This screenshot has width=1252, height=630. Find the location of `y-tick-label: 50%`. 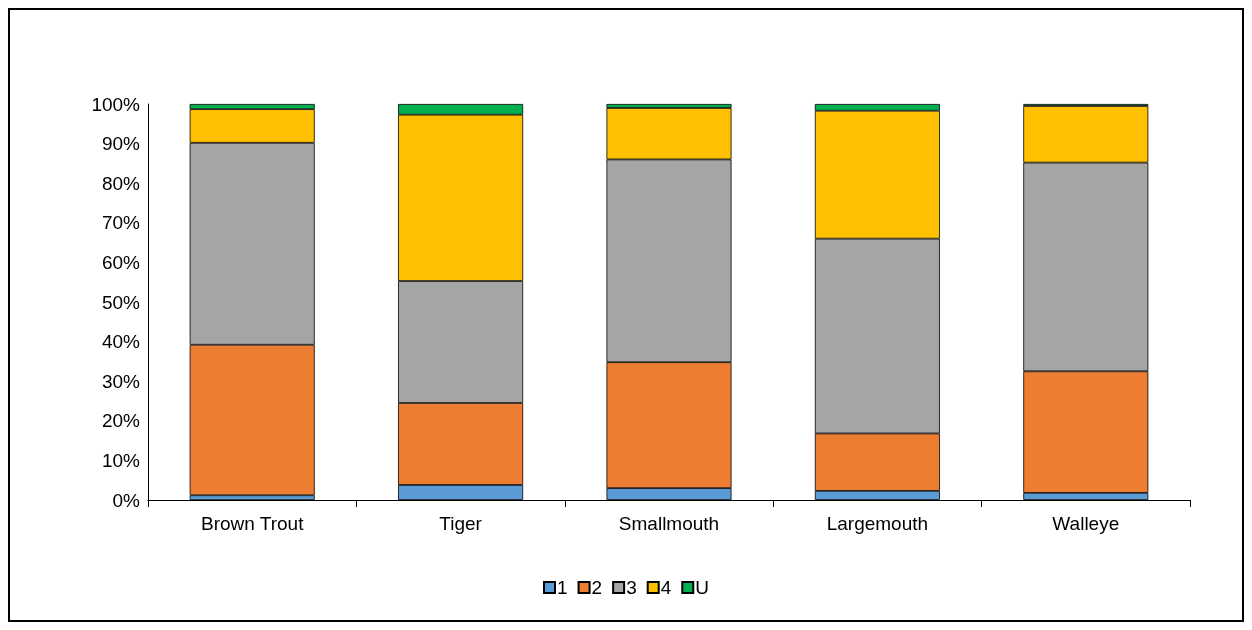

y-tick-label: 50% is located at coordinates (121, 302).